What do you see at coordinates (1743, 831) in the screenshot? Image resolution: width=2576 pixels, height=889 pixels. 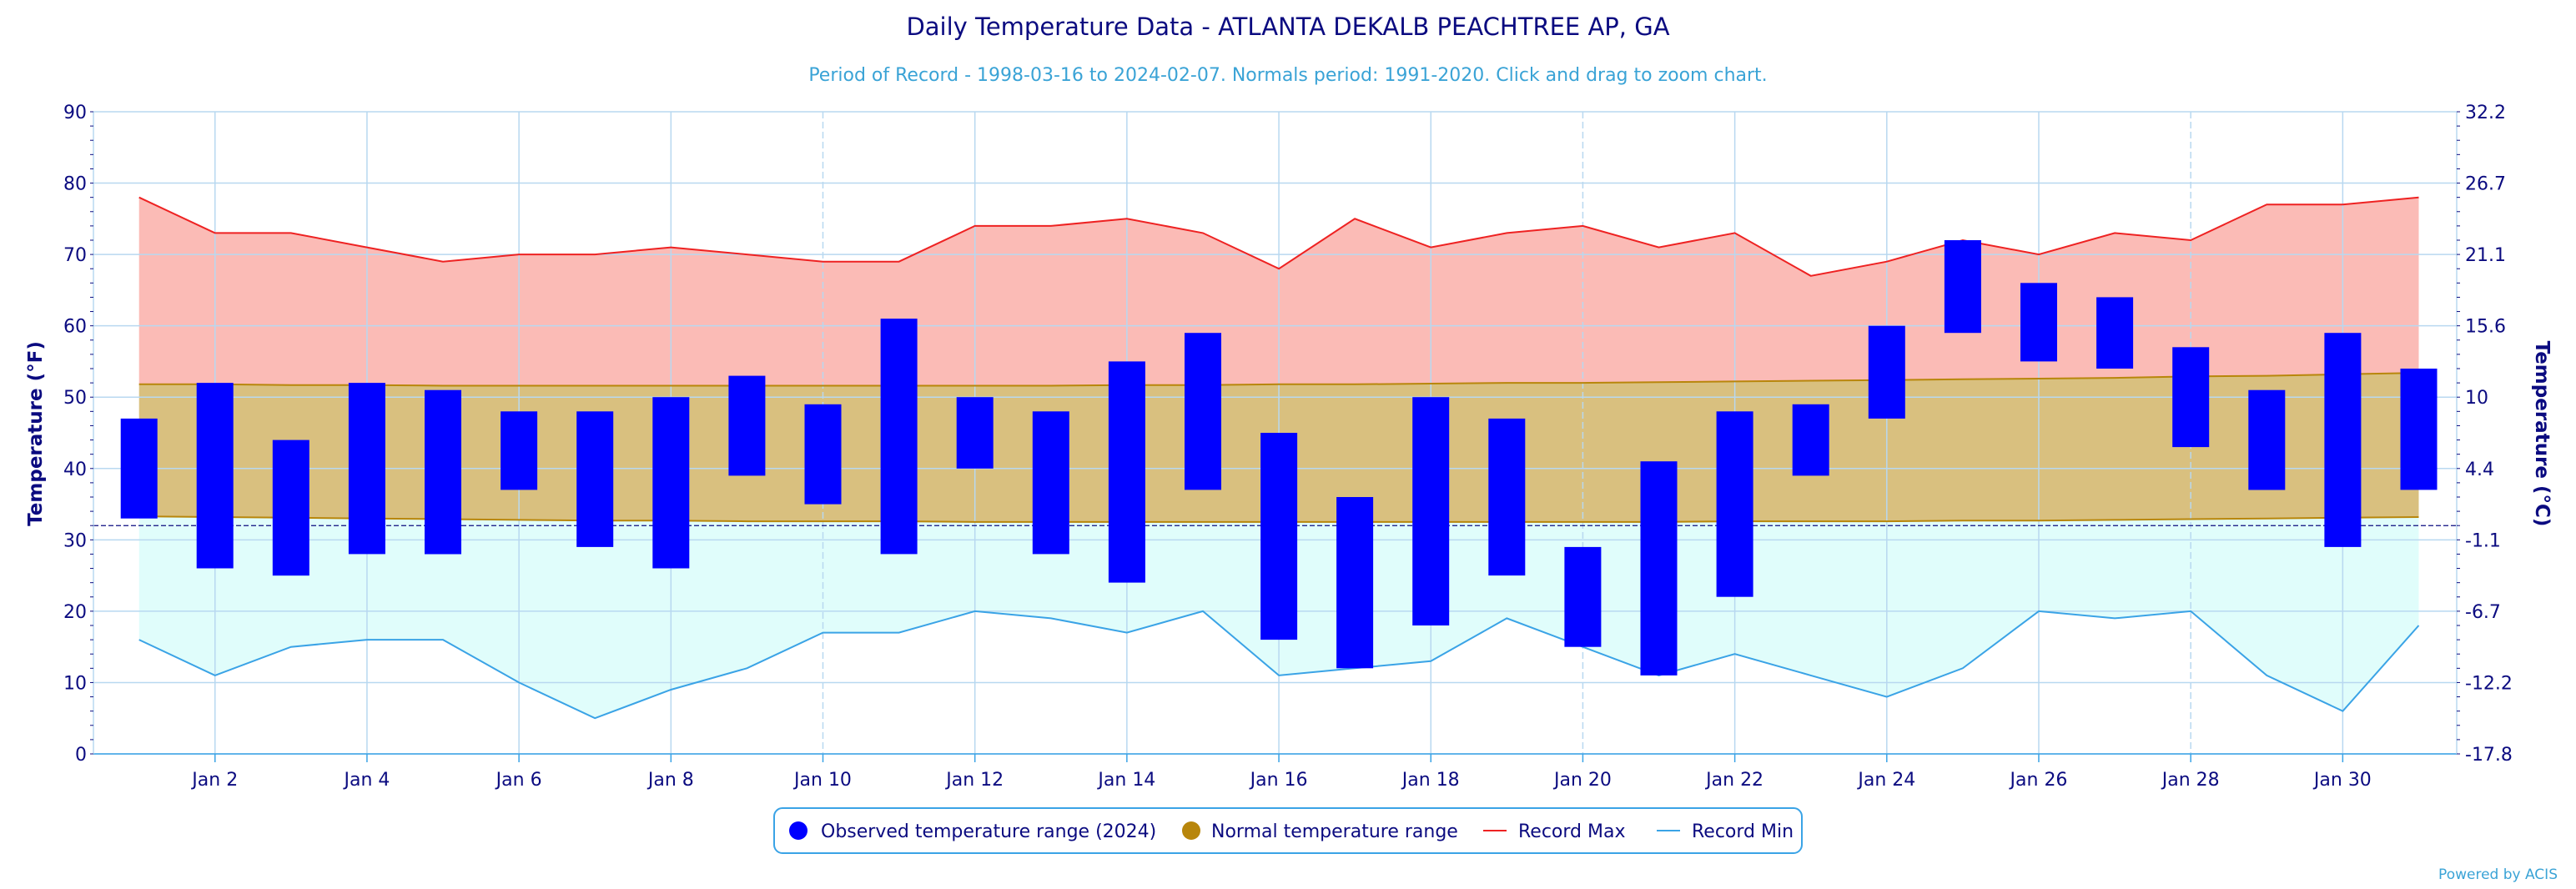 I see `legend-record-min-label: Record Min` at bounding box center [1743, 831].